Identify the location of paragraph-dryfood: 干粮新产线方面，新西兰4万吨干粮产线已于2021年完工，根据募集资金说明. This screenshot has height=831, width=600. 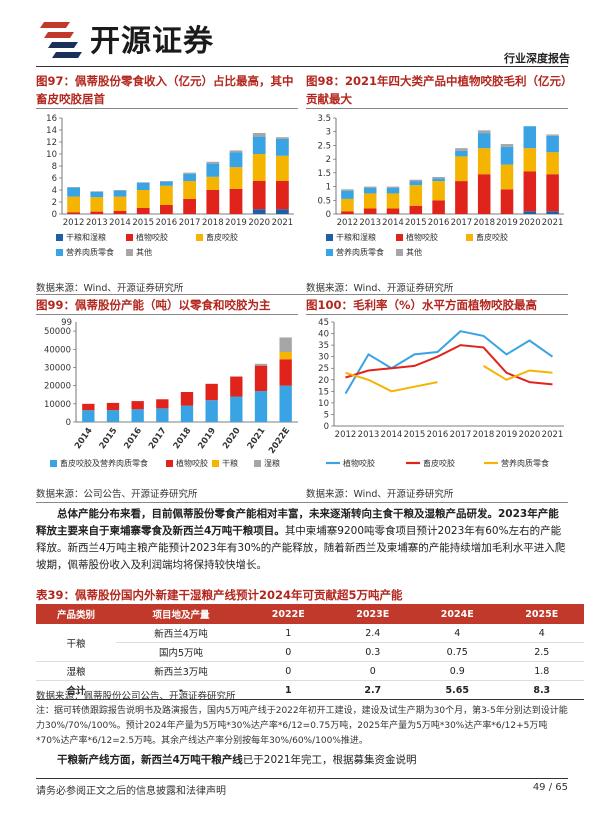
(302, 760).